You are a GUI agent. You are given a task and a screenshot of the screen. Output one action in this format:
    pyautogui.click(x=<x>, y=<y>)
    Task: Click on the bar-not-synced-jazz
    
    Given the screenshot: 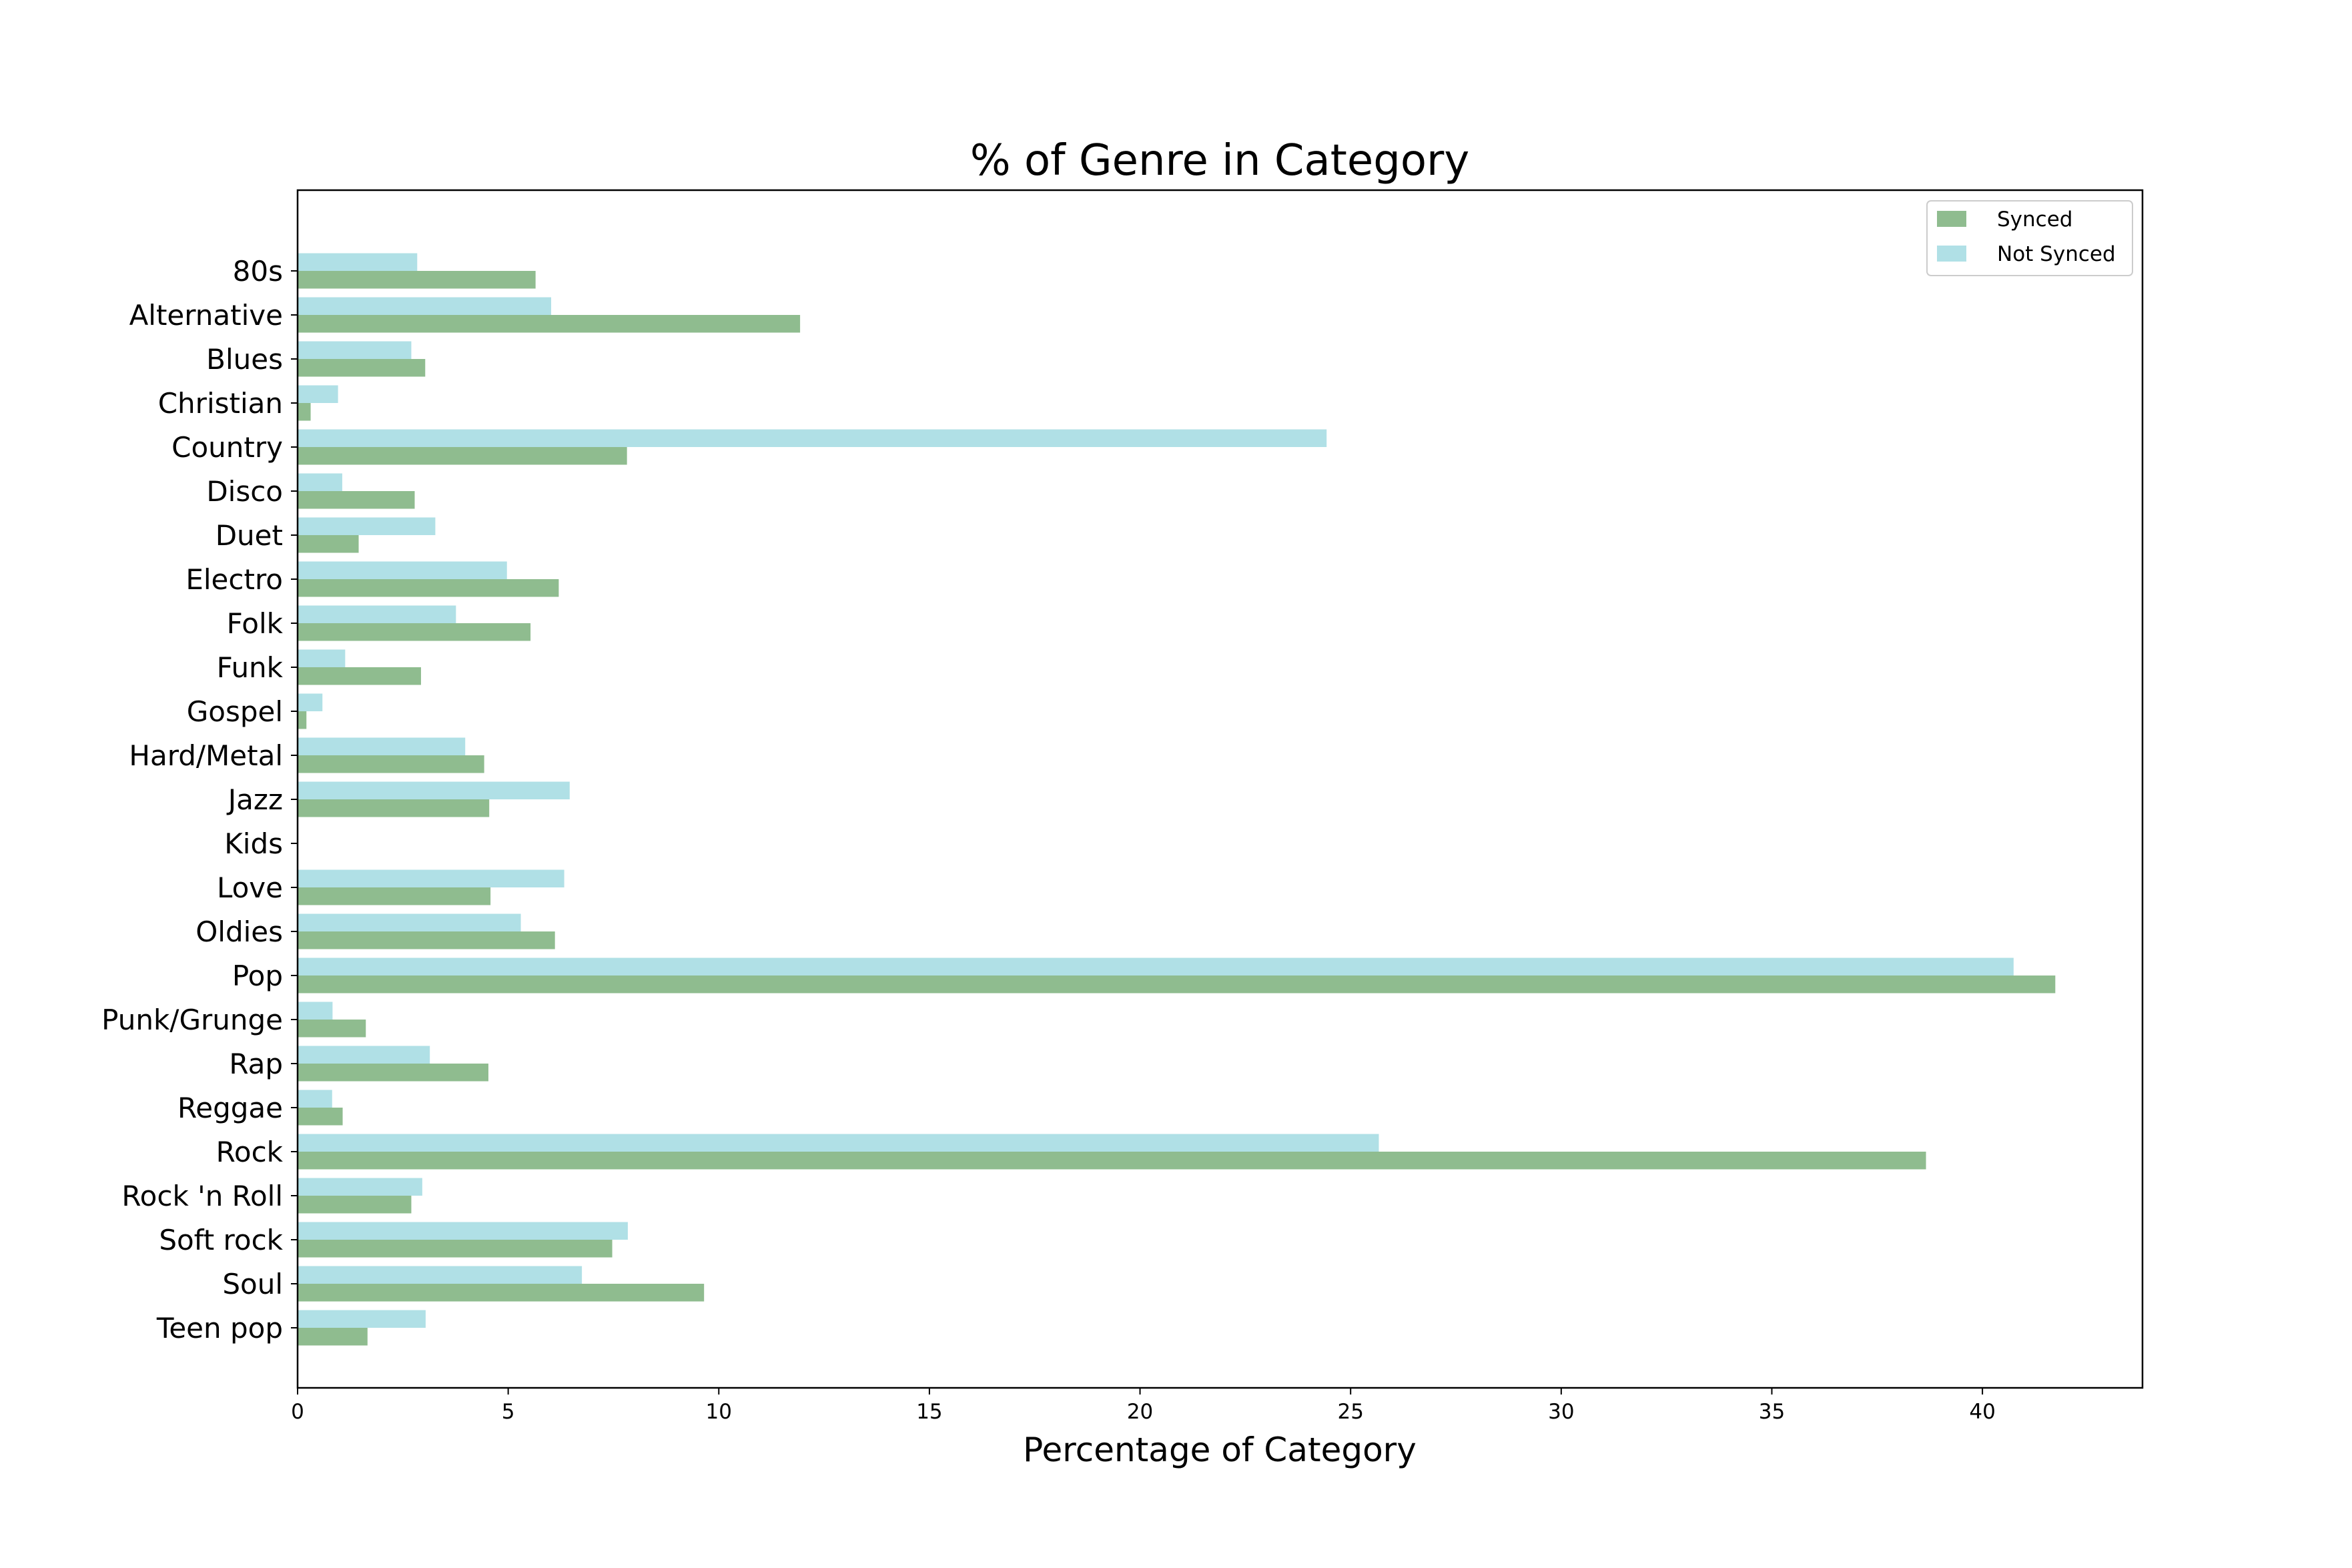 What is the action you would take?
    pyautogui.click(x=434, y=790)
    